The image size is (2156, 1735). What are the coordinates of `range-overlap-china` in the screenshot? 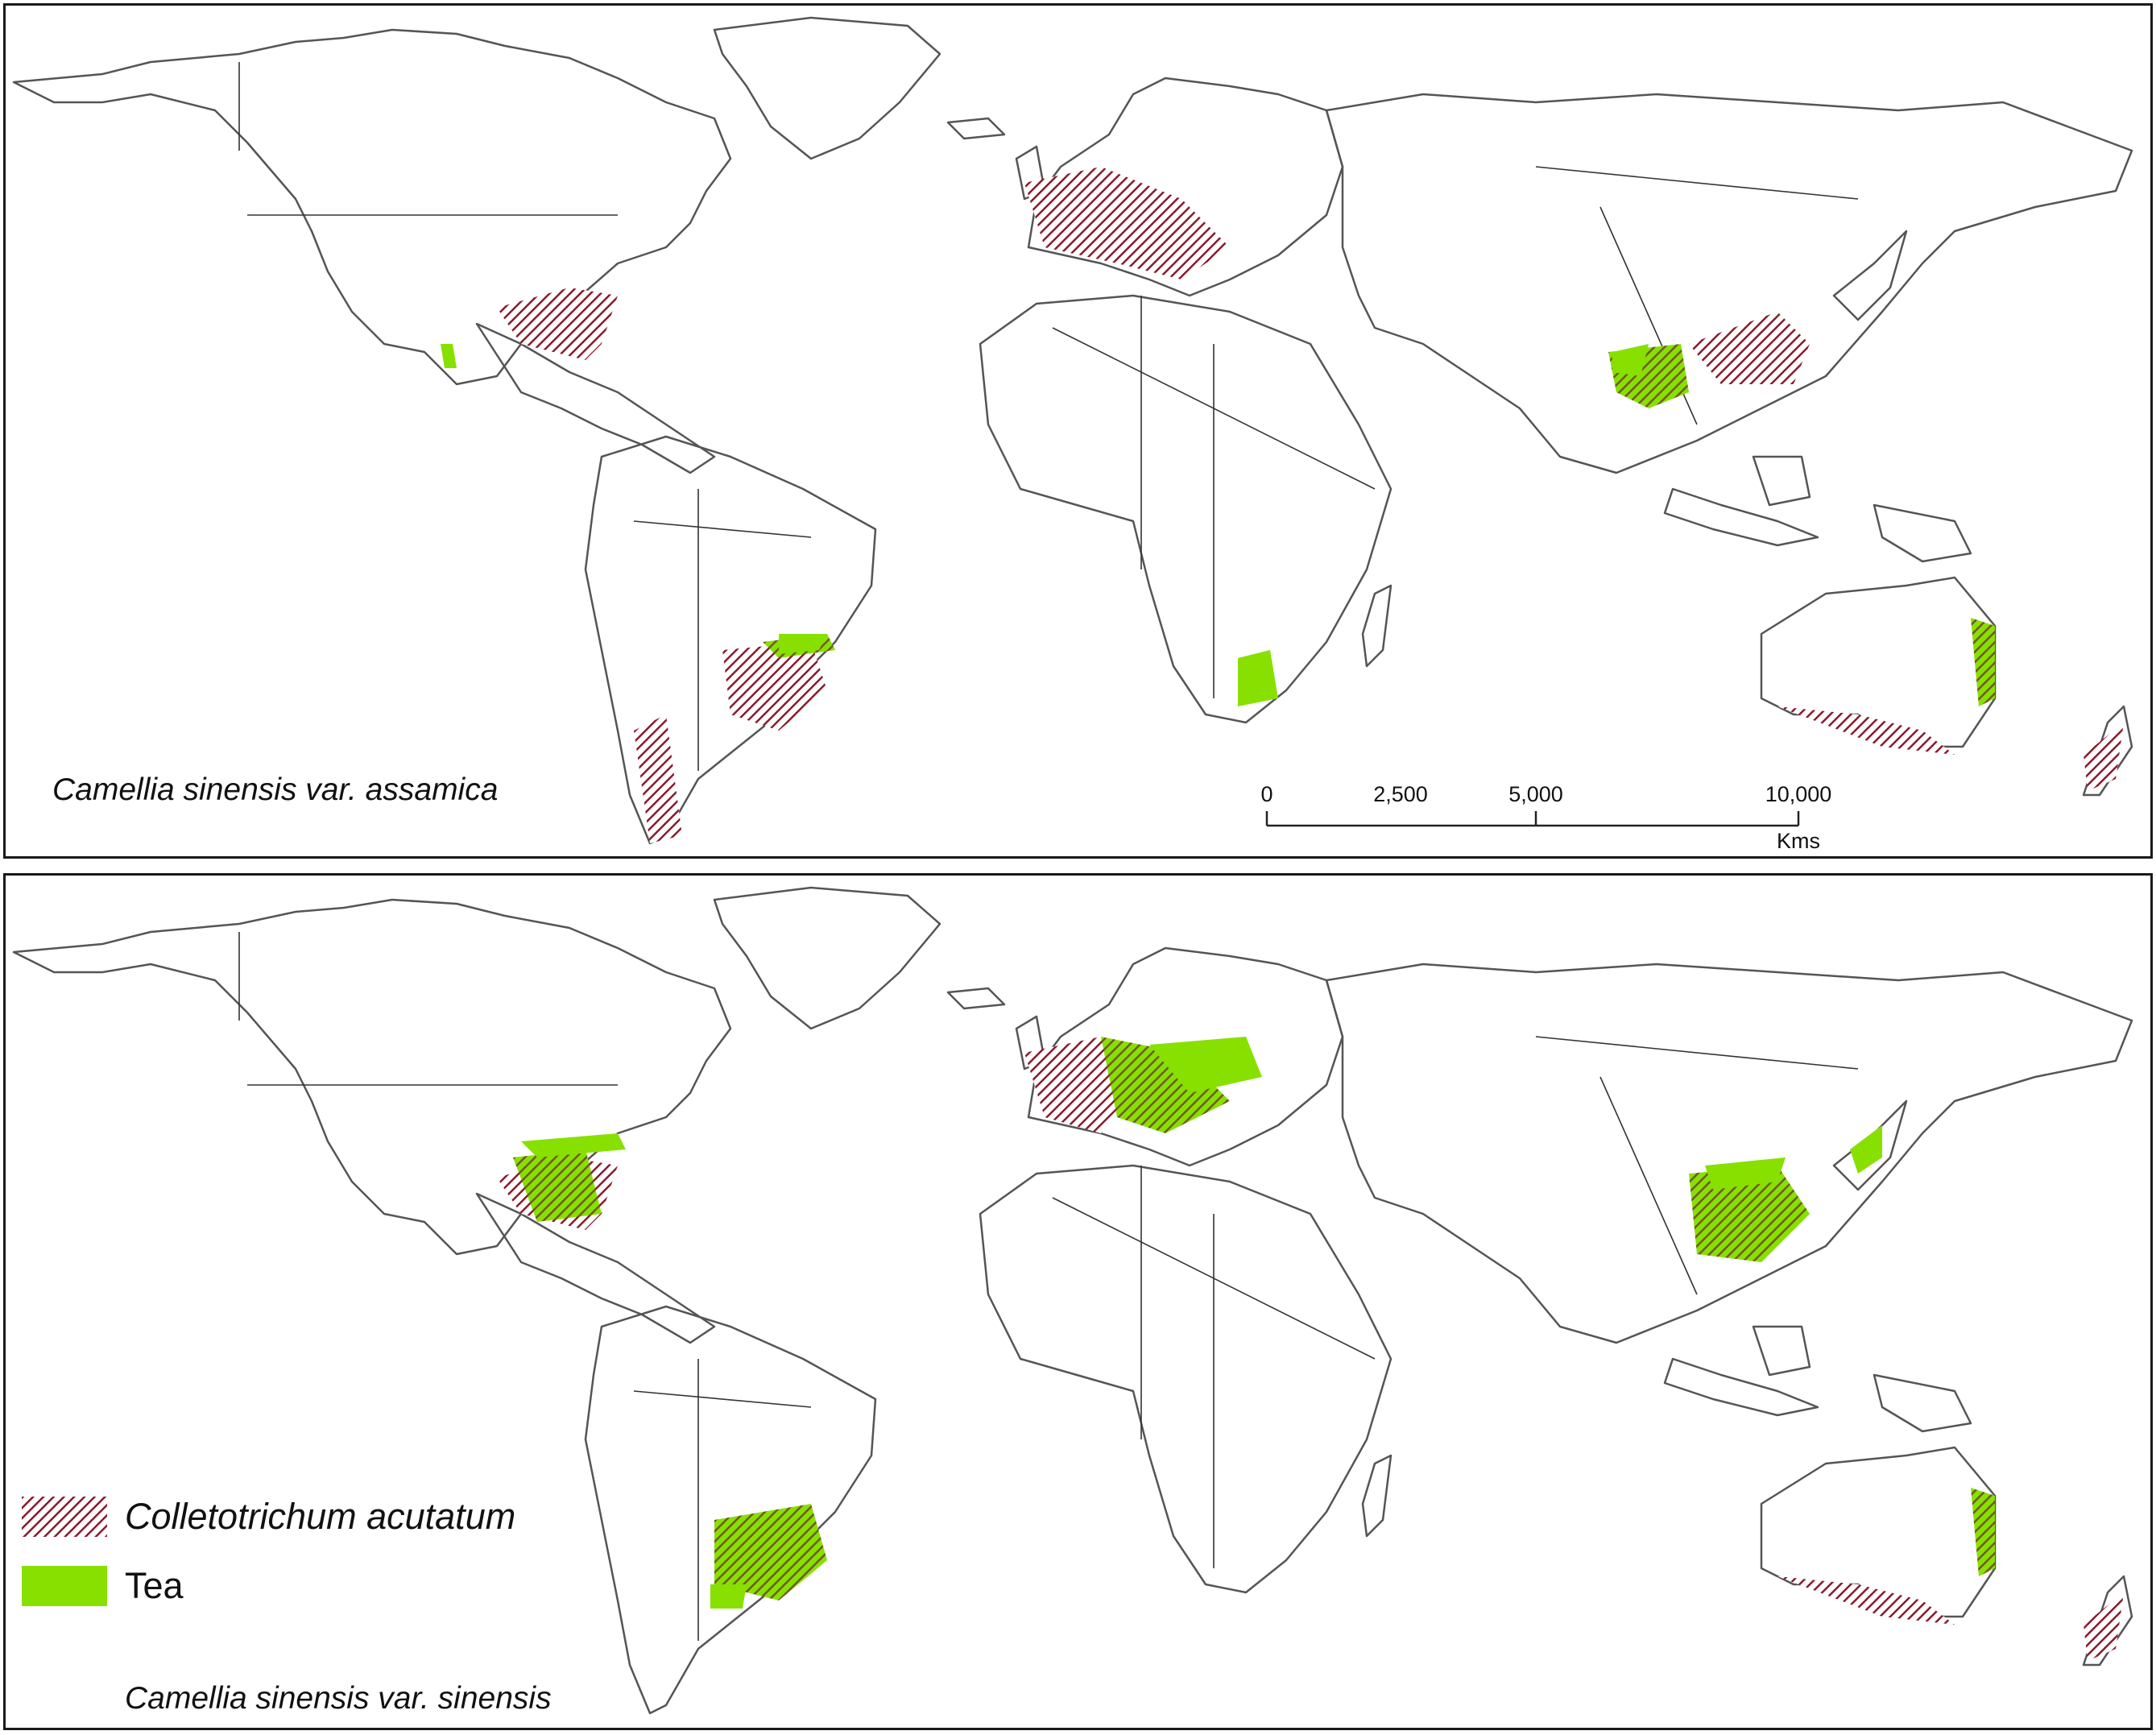 It's located at (1749, 1214).